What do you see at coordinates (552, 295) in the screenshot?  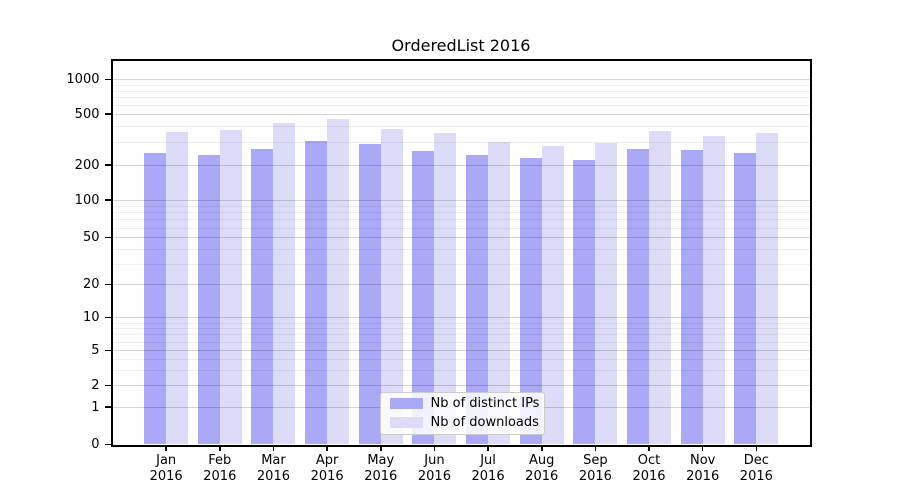 I see `bar-downloads-aug` at bounding box center [552, 295].